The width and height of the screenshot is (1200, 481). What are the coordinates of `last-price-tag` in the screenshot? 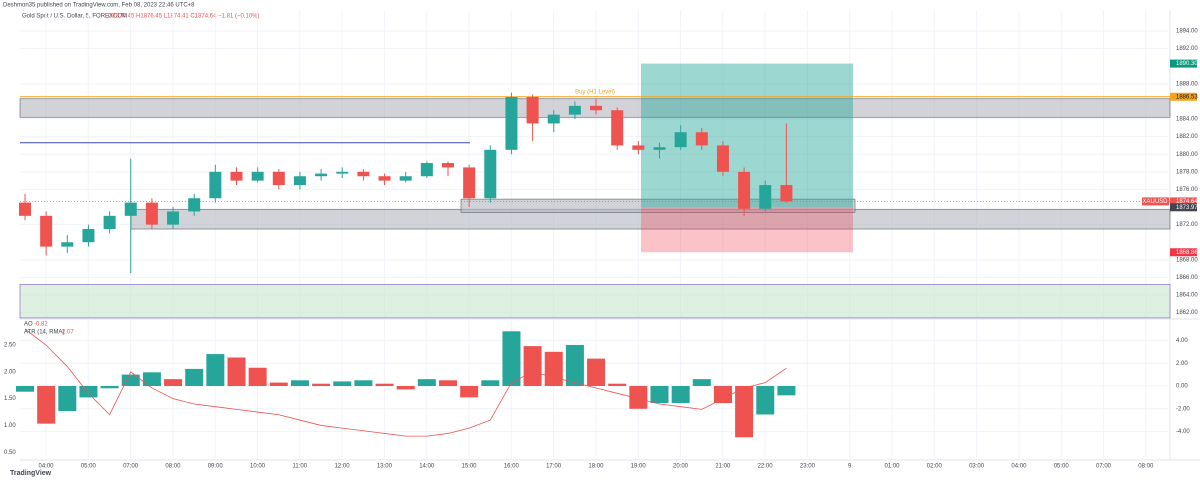 It's located at (1183, 201).